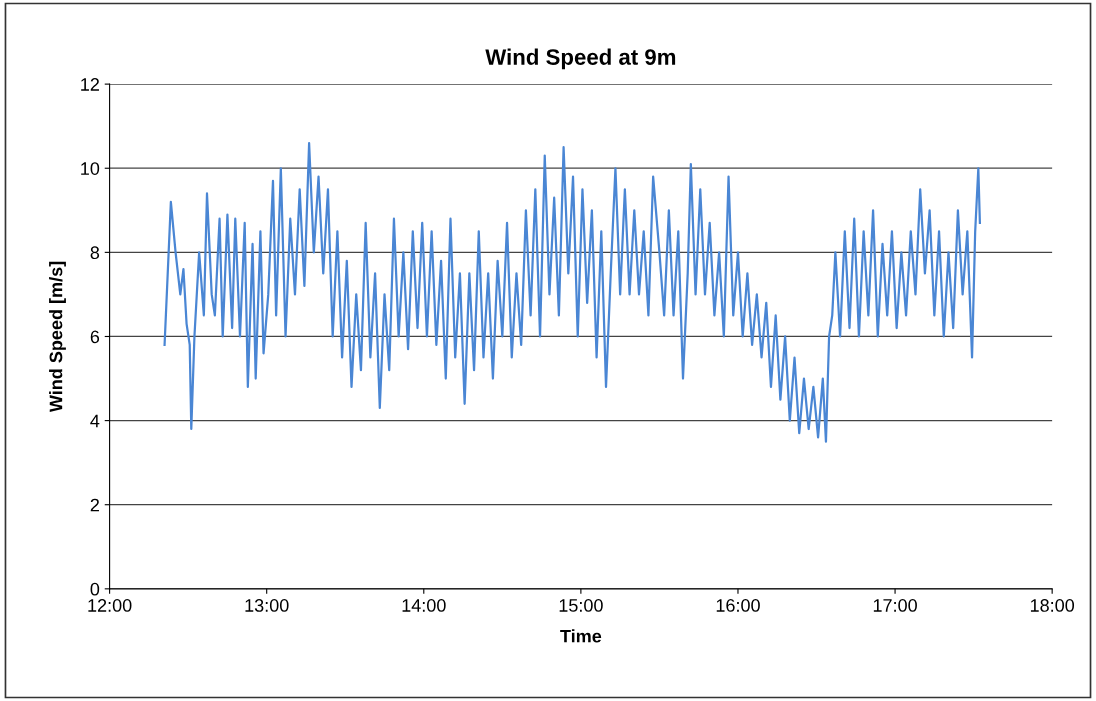 Image resolution: width=1096 pixels, height=701 pixels. What do you see at coordinates (895, 605) in the screenshot?
I see `x-tick-label: 17:00` at bounding box center [895, 605].